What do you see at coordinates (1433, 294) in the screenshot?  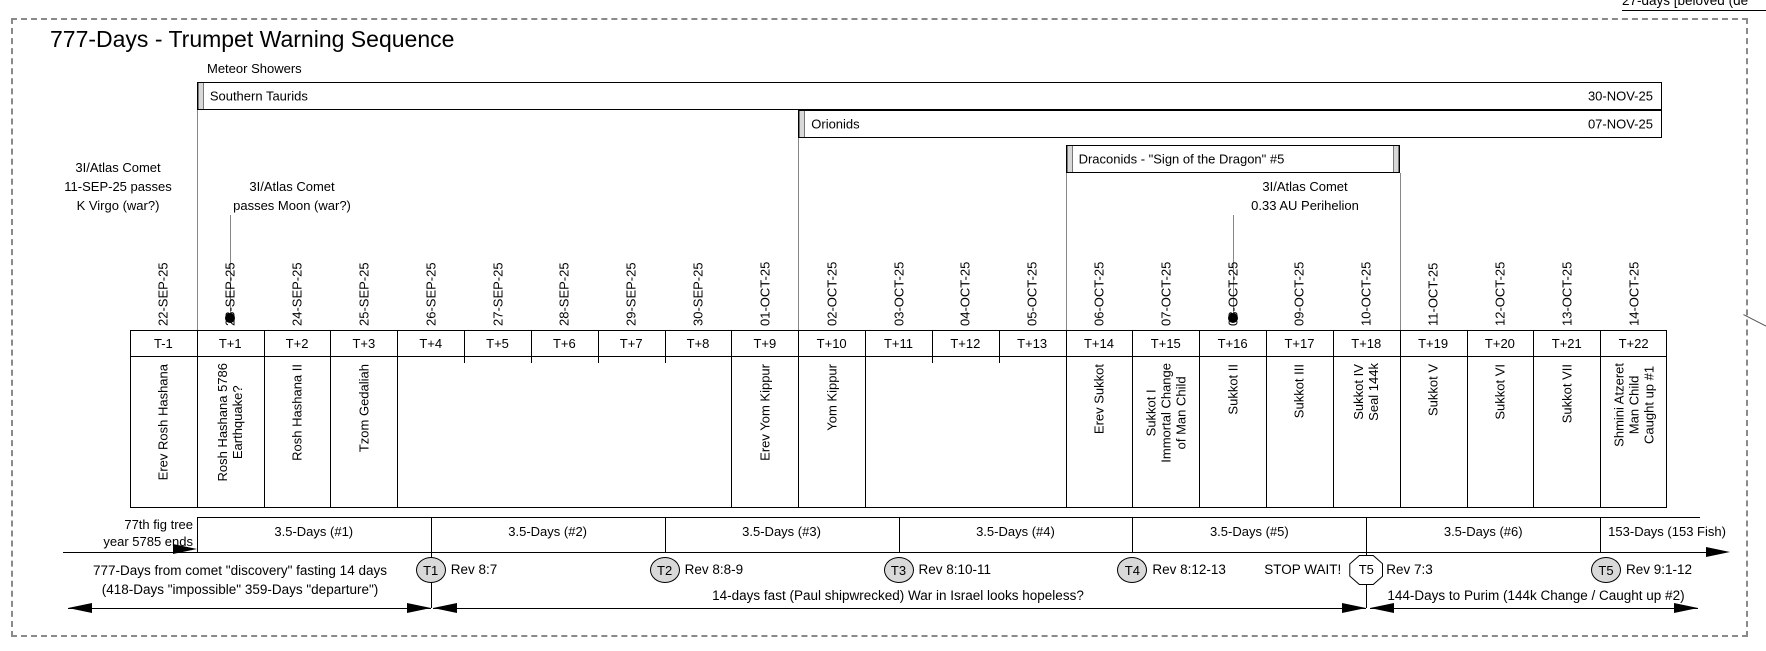 I see `date-label-text: 11-OCT-25` at bounding box center [1433, 294].